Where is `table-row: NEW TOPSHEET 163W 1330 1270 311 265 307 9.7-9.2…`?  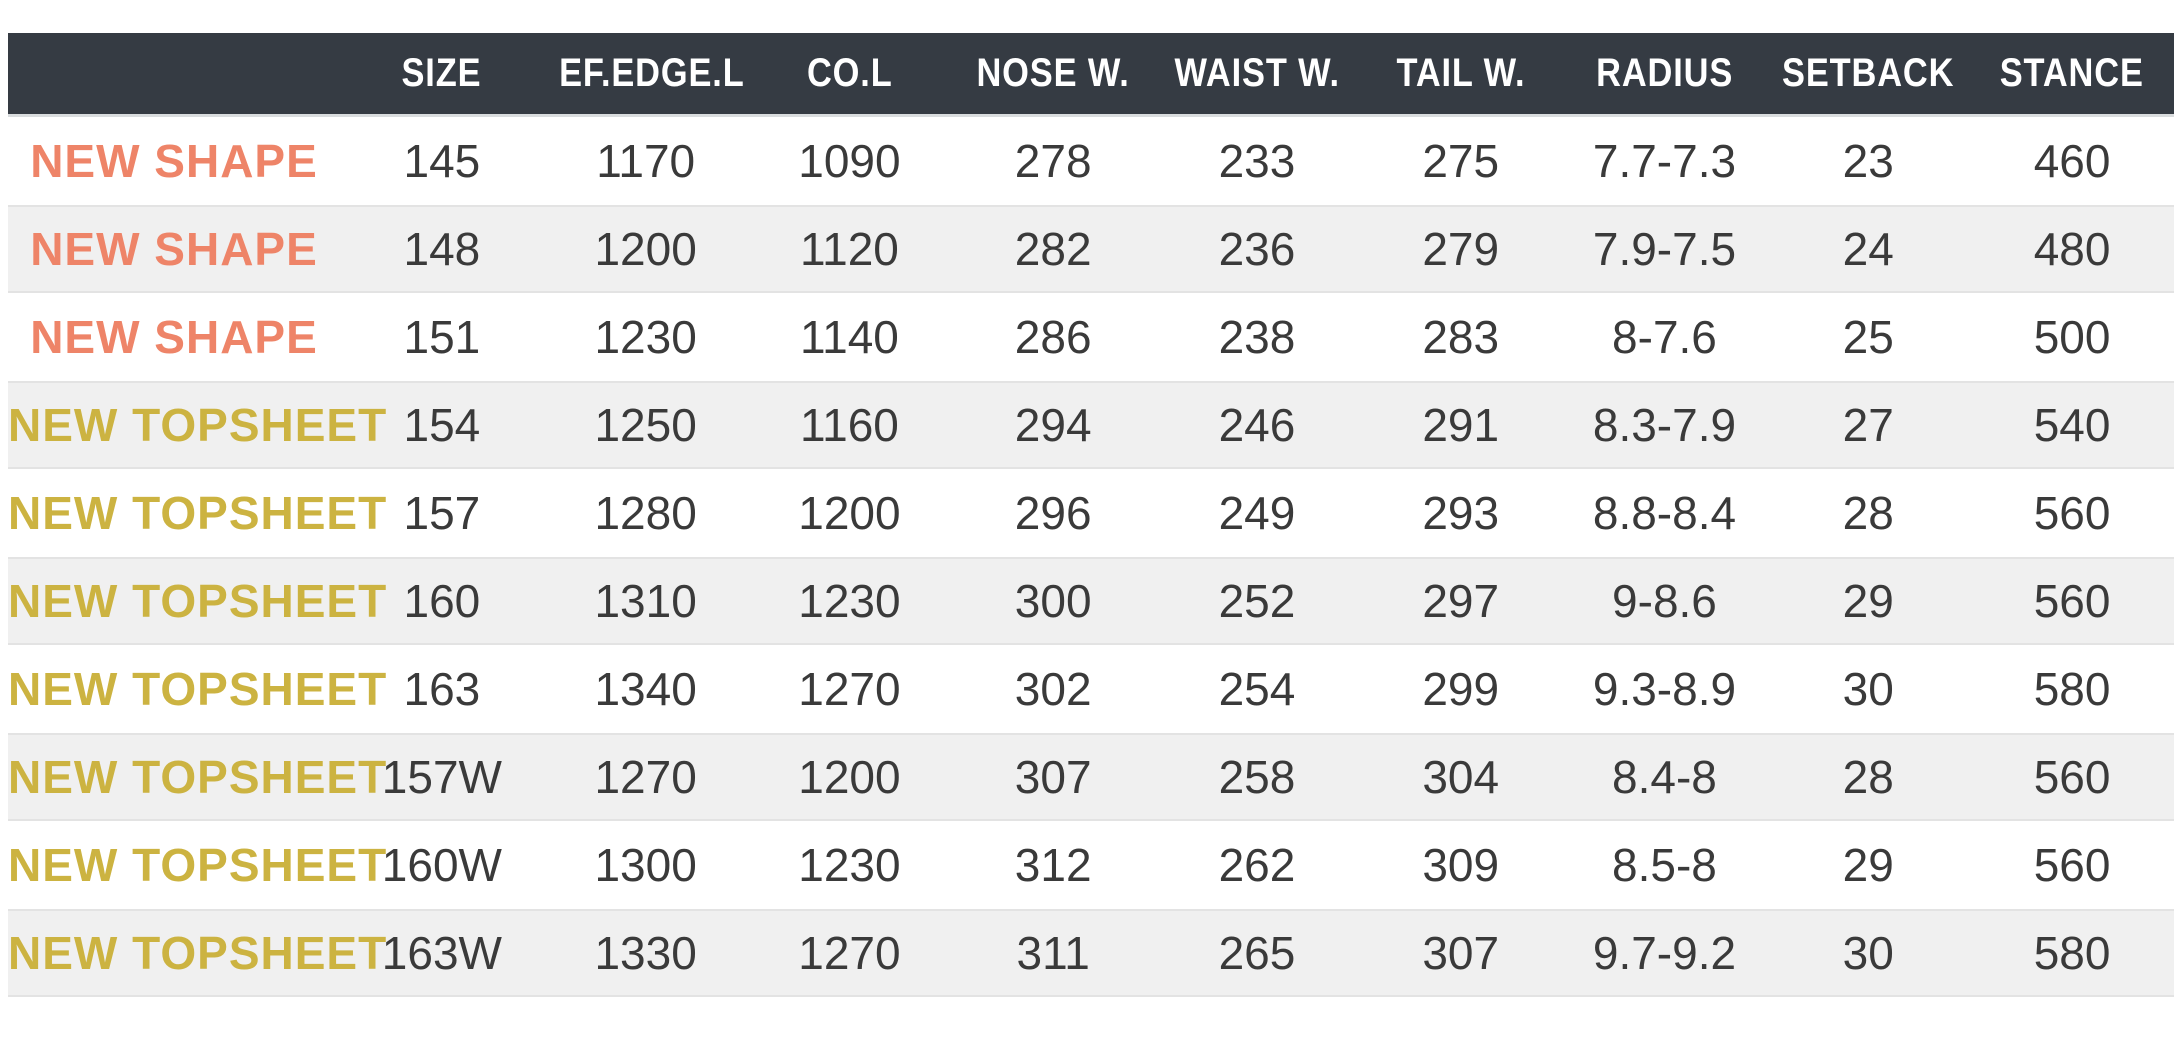
table-row: NEW TOPSHEET 163W 1330 1270 311 265 307 9.7-9.2… is located at coordinates (1091, 953).